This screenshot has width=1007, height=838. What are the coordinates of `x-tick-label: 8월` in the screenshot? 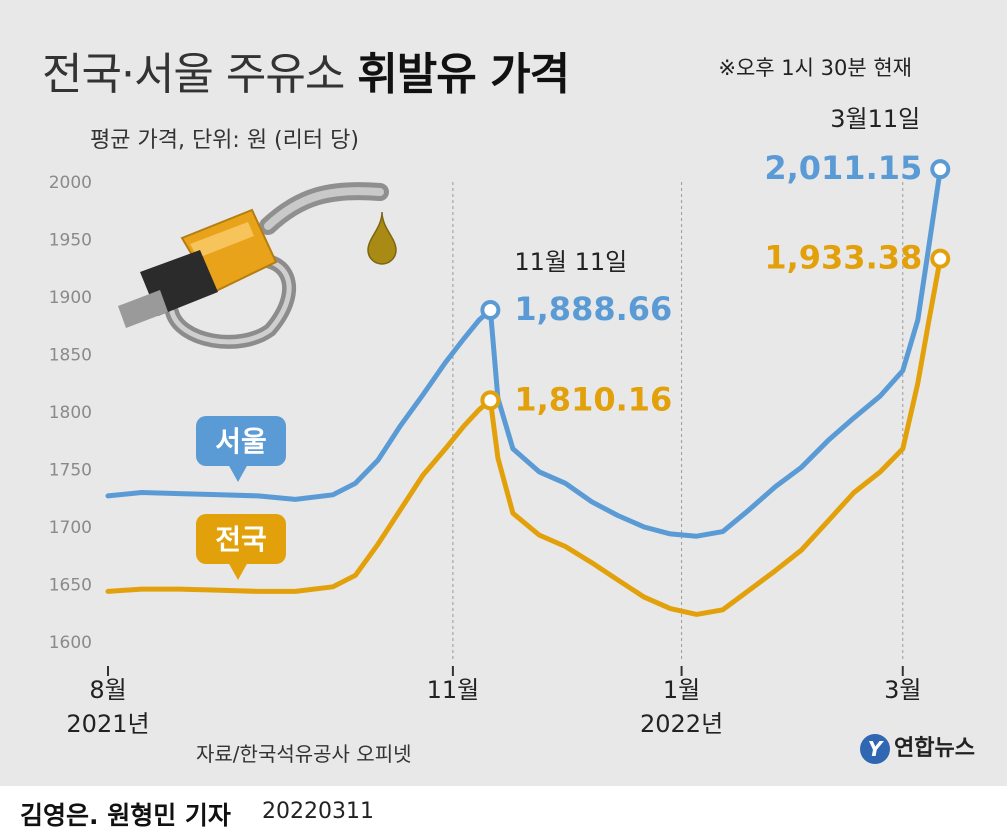 It's located at (107, 690).